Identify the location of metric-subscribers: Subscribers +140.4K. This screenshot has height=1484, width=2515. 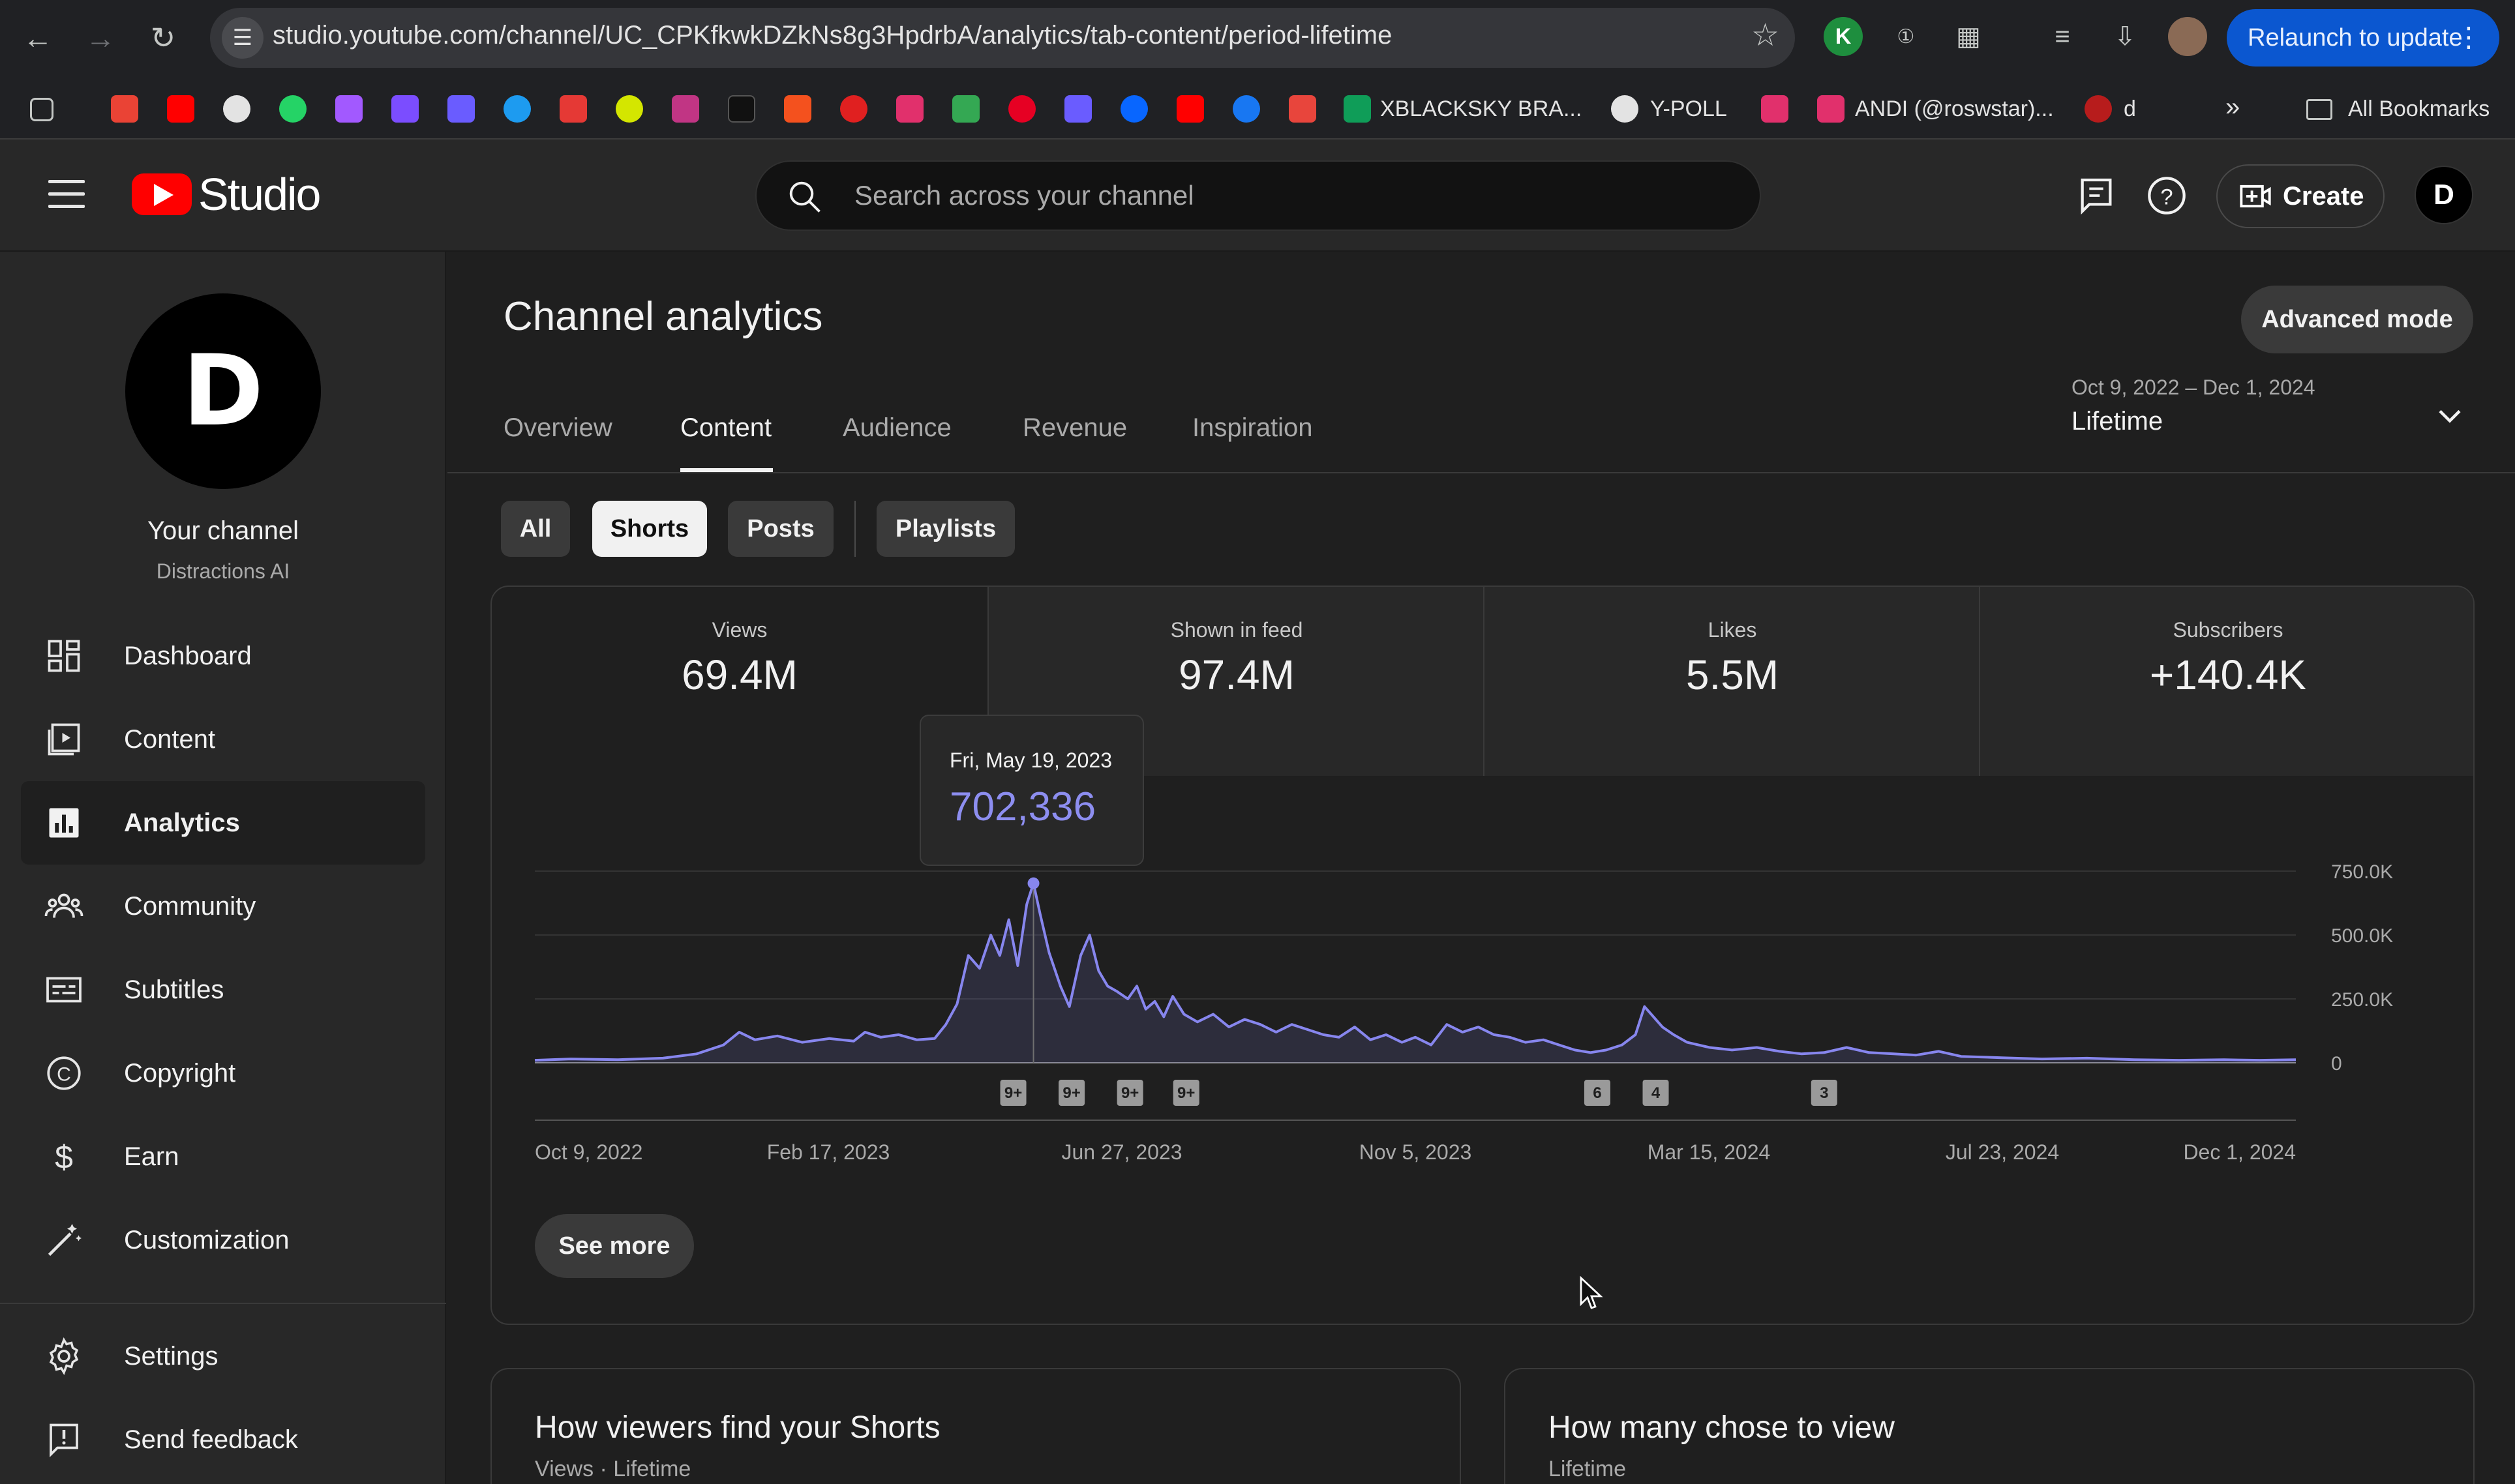
(2226, 681).